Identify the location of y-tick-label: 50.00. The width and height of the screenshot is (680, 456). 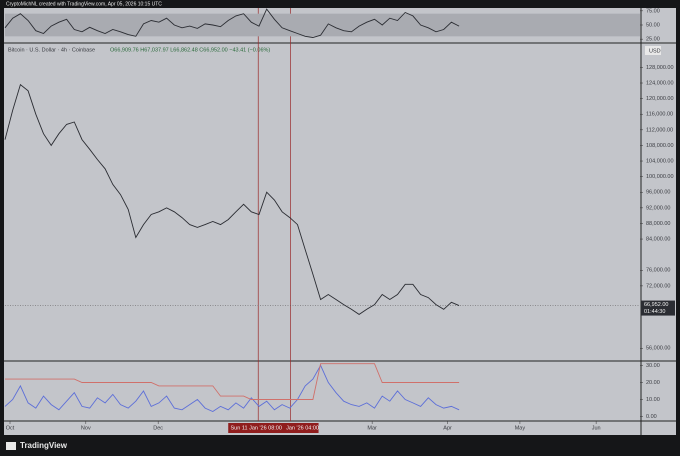
(653, 25).